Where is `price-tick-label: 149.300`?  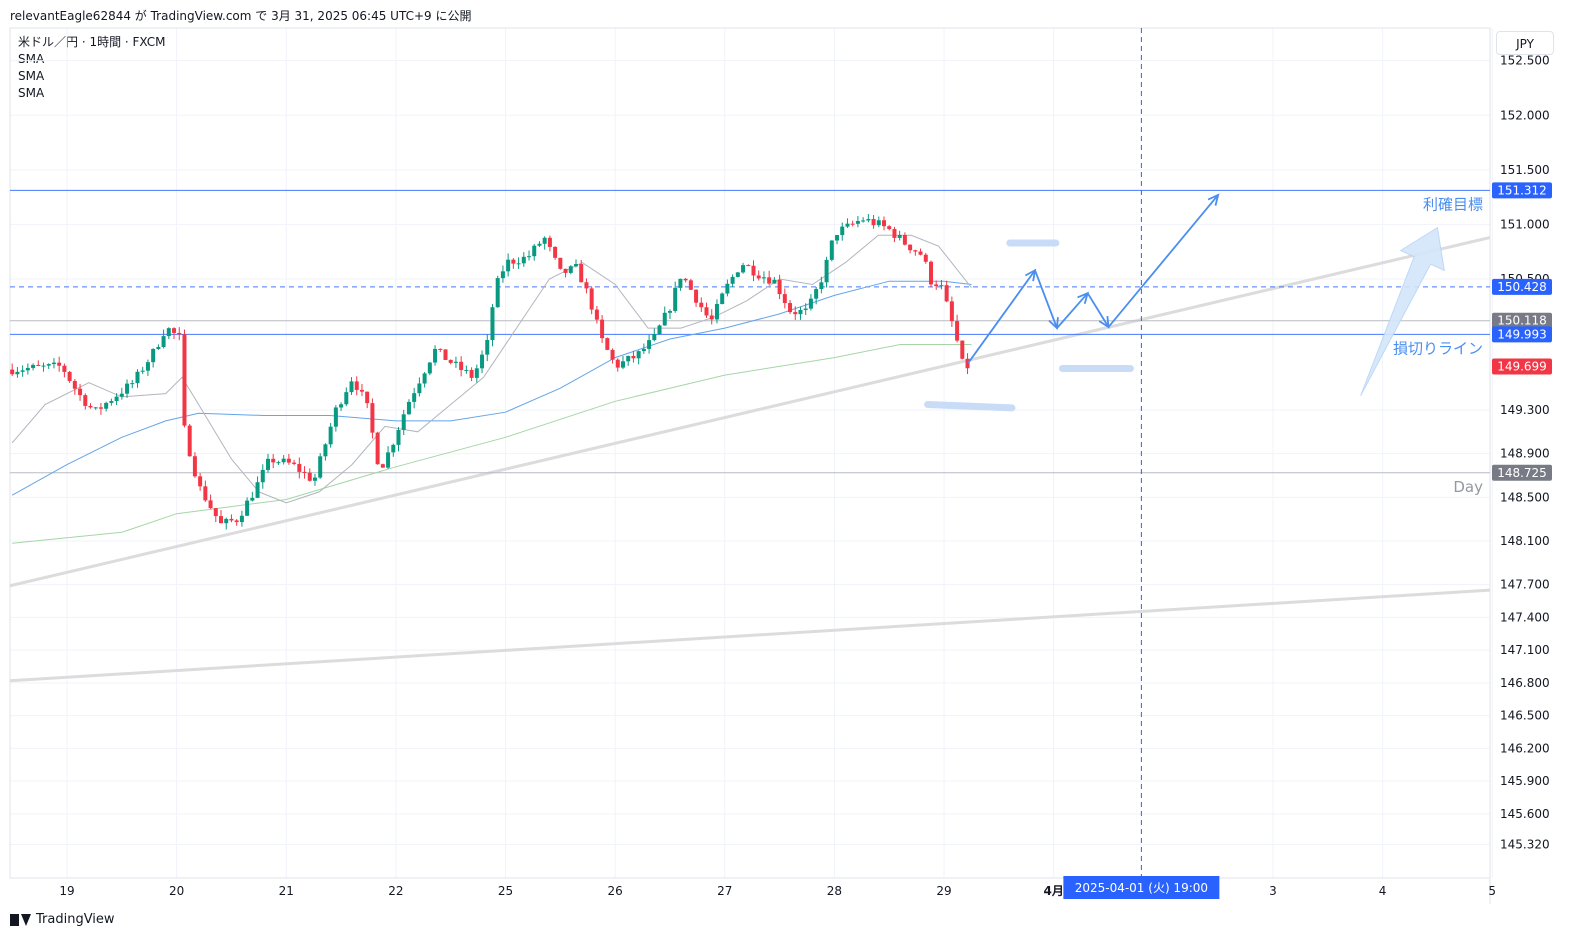
price-tick-label: 149.300 is located at coordinates (1525, 410).